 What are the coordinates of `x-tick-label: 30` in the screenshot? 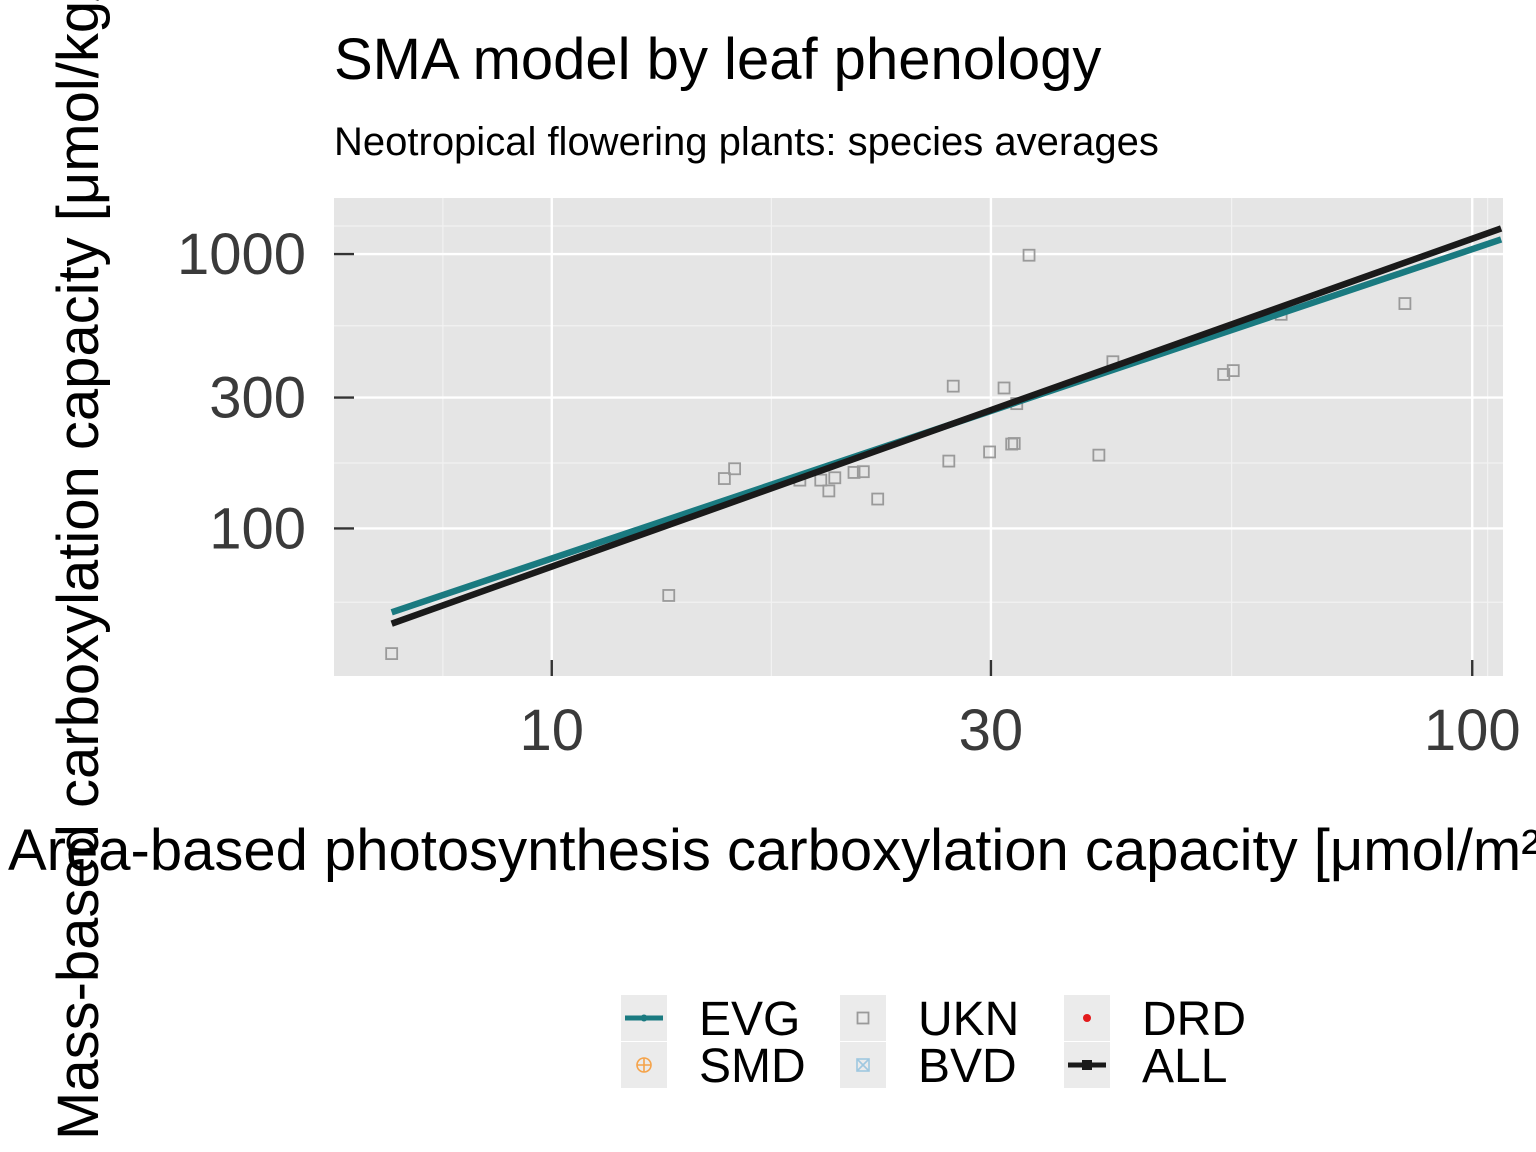 It's located at (991, 730).